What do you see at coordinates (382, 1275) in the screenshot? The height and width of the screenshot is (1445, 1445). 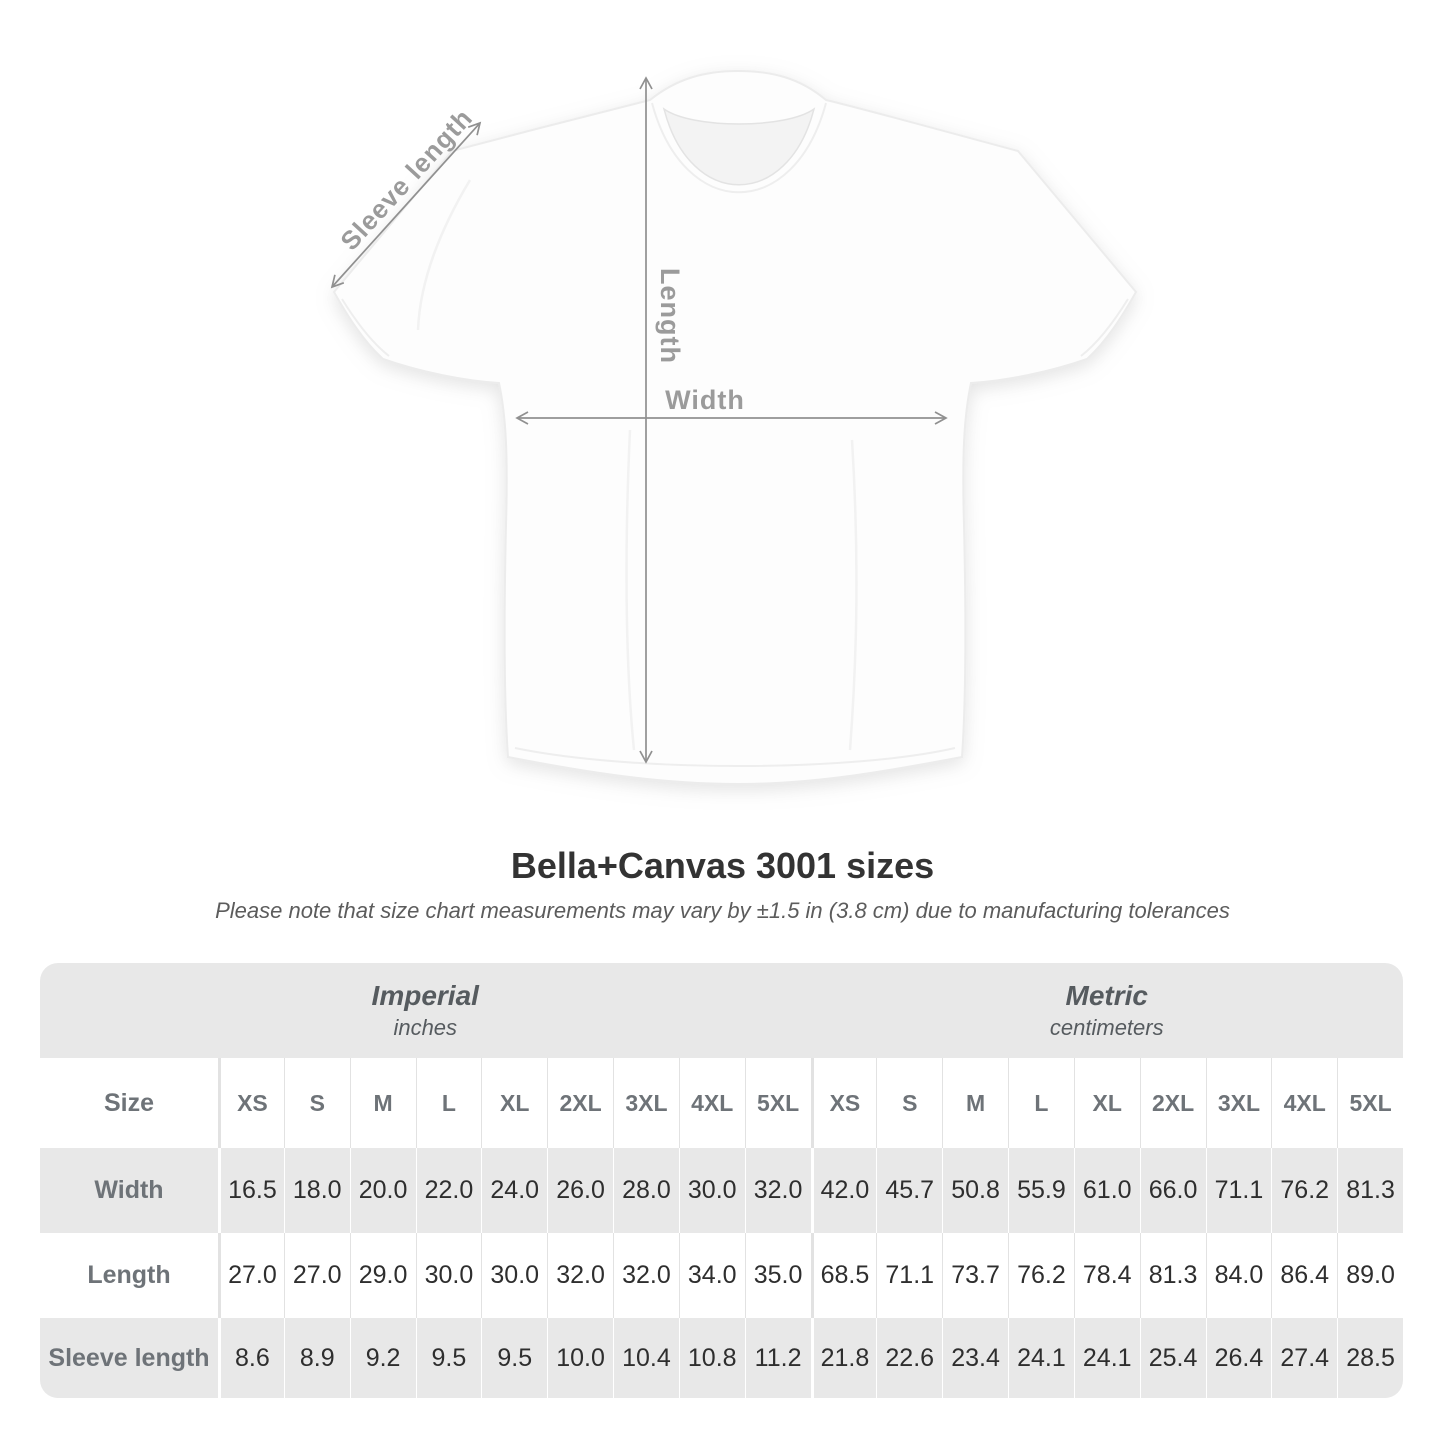 I see `value-cell-imperial: 29.0` at bounding box center [382, 1275].